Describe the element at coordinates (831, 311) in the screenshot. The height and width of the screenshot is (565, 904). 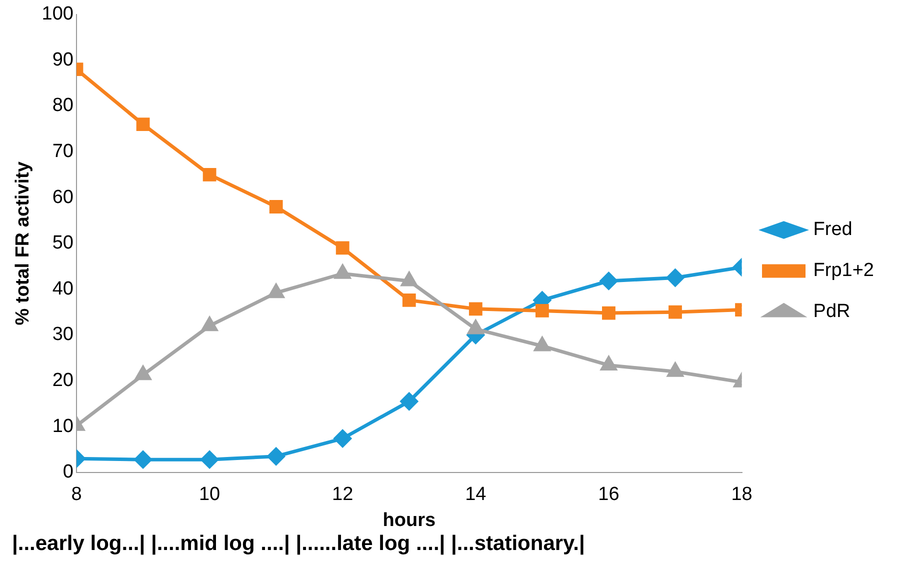
I see `legend-label: PdR` at that location.